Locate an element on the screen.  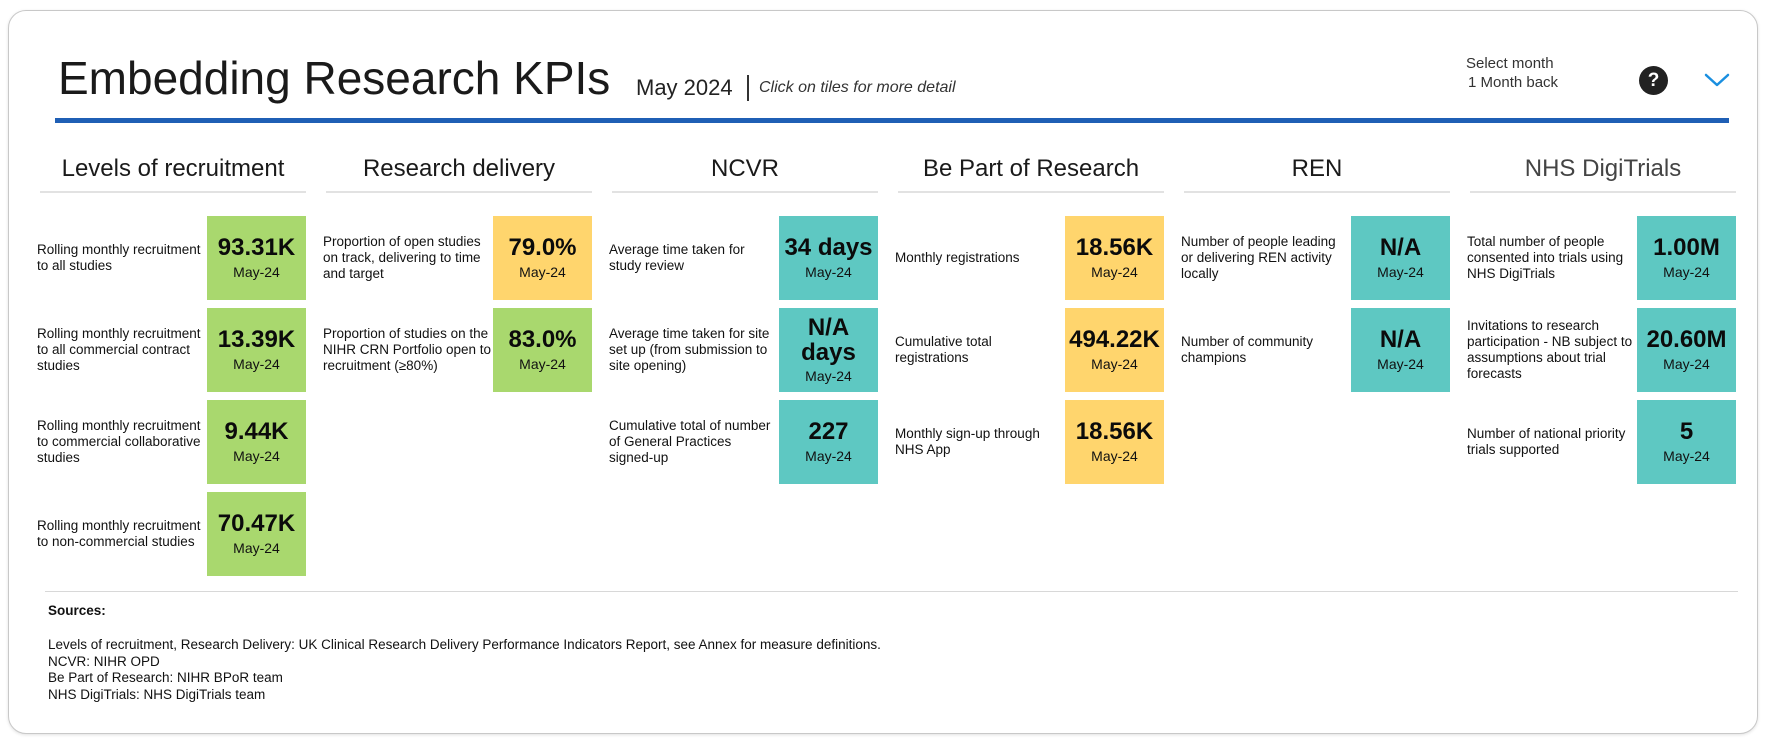
kpi-tile: 5 May-24 is located at coordinates (1686, 442).